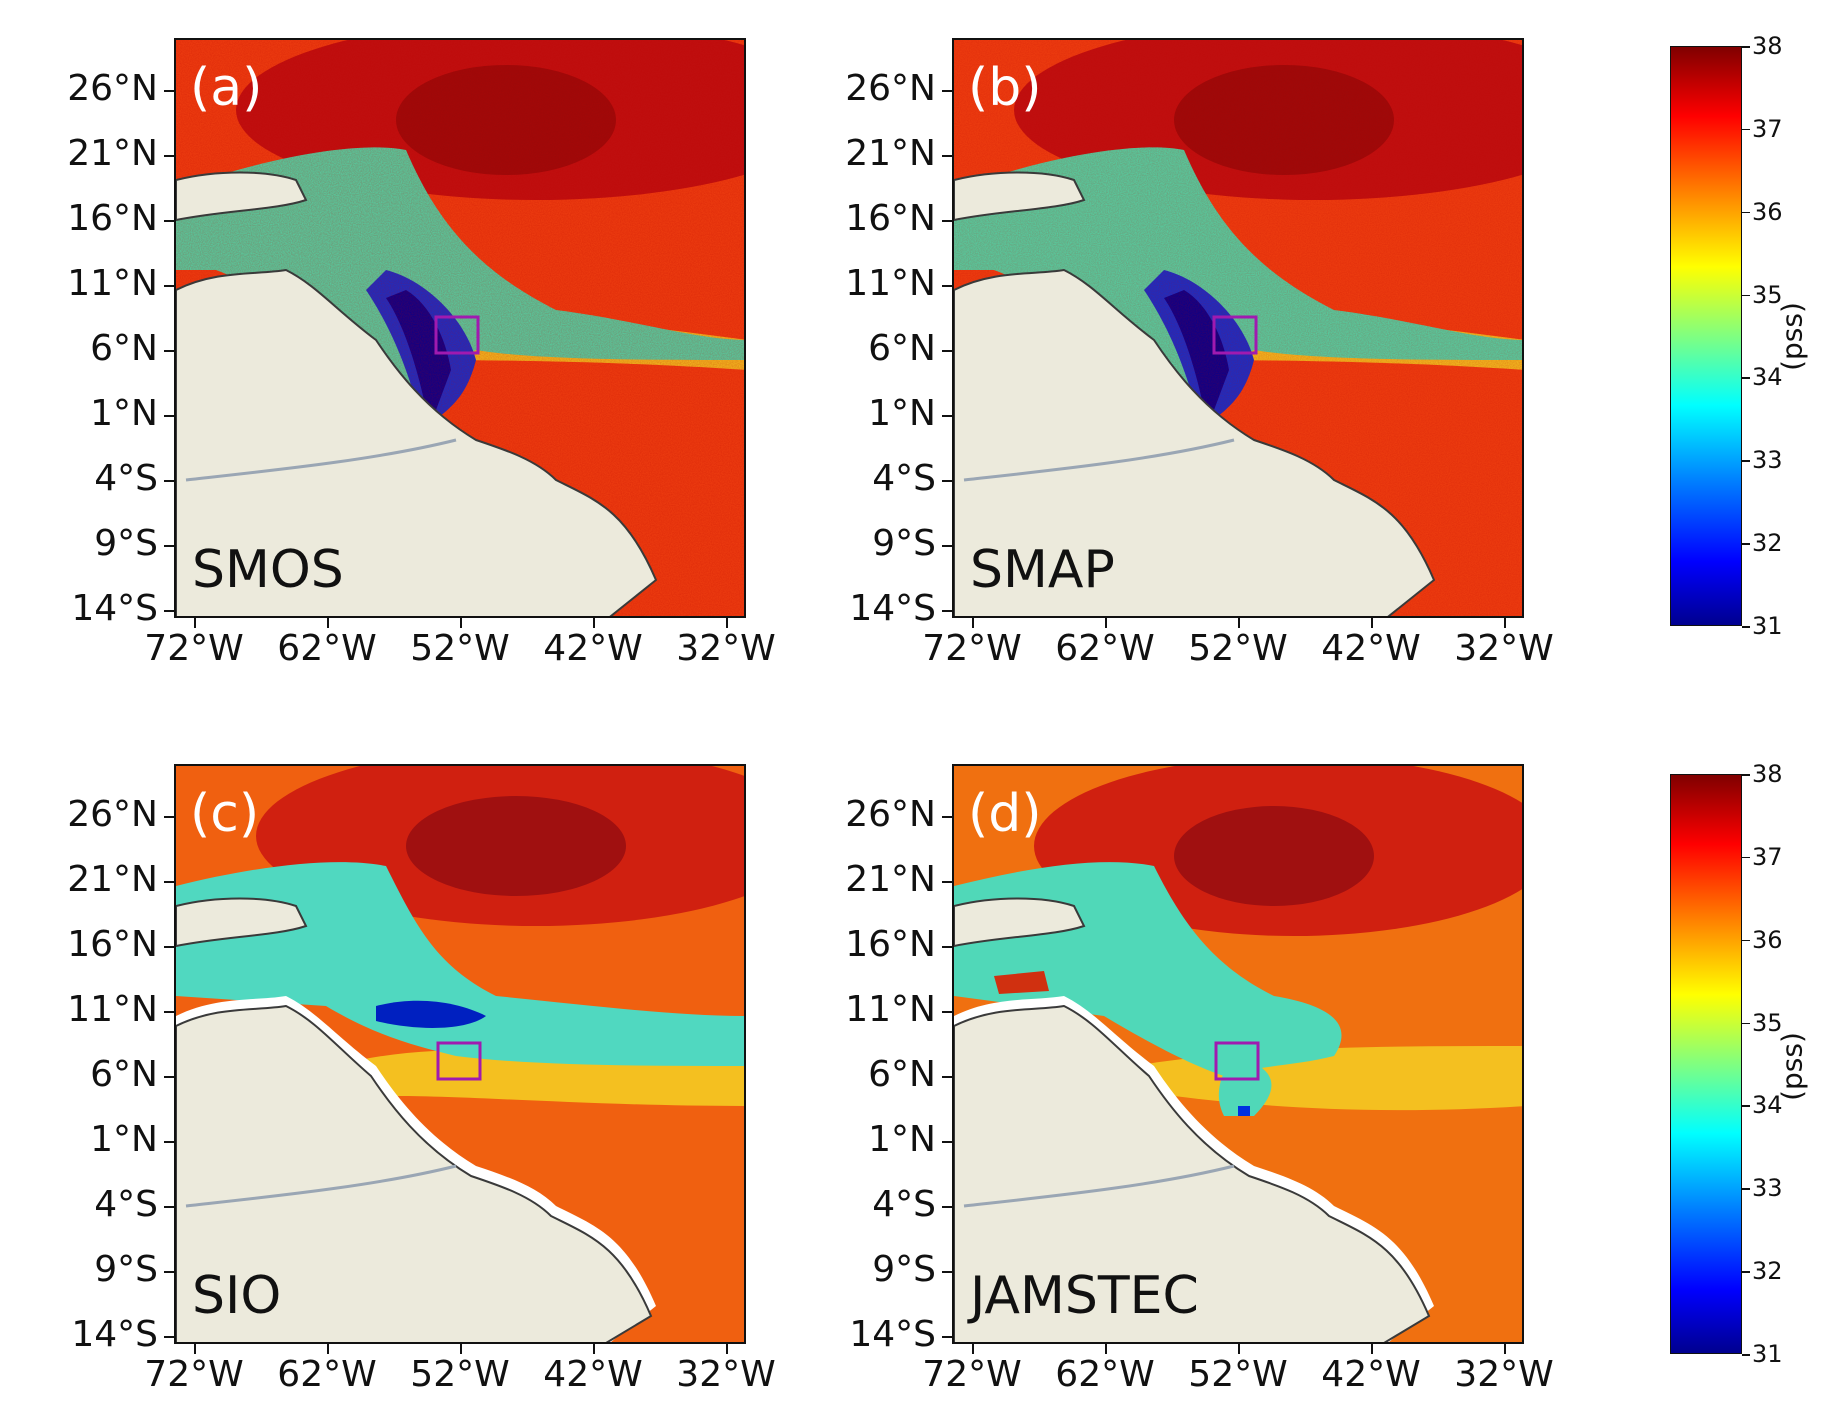  What do you see at coordinates (226, 88) in the screenshot?
I see `panel-label: (a)` at bounding box center [226, 88].